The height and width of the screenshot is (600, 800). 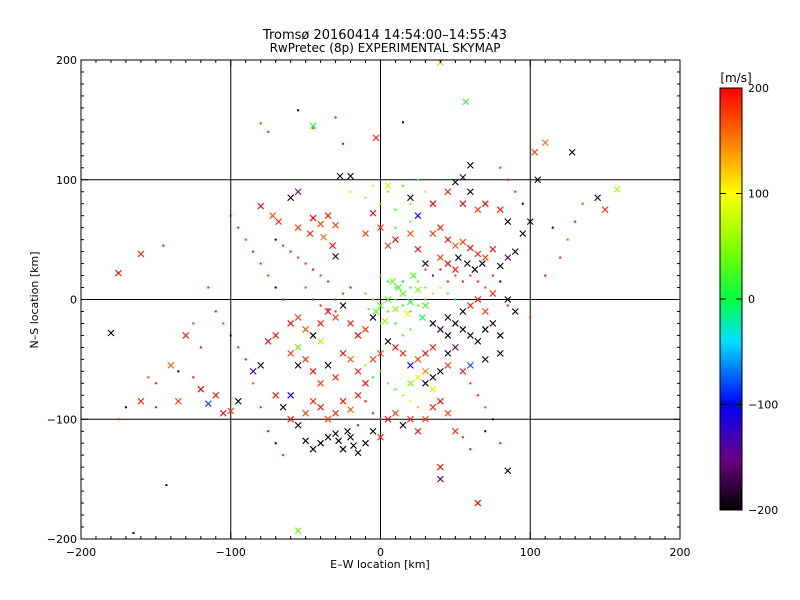 I want to click on colorbar-tick-label: −100, so click(x=763, y=405).